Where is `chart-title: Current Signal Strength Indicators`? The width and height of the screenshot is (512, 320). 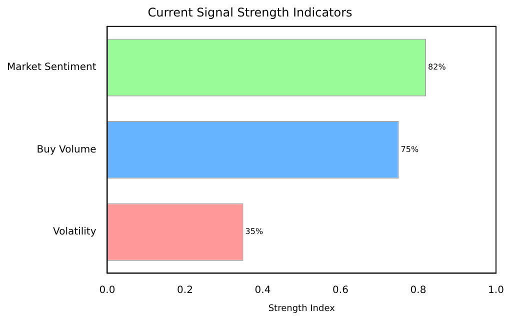
chart-title: Current Signal Strength Indicators is located at coordinates (250, 12).